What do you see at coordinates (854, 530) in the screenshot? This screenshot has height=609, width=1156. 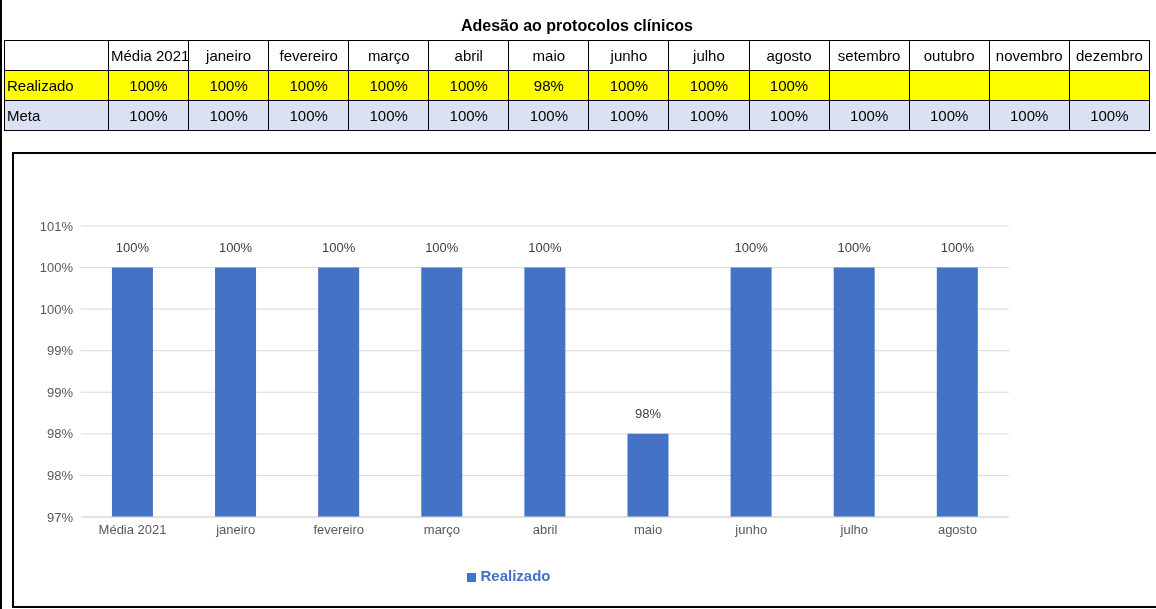 I see `x-tick-label: julho` at bounding box center [854, 530].